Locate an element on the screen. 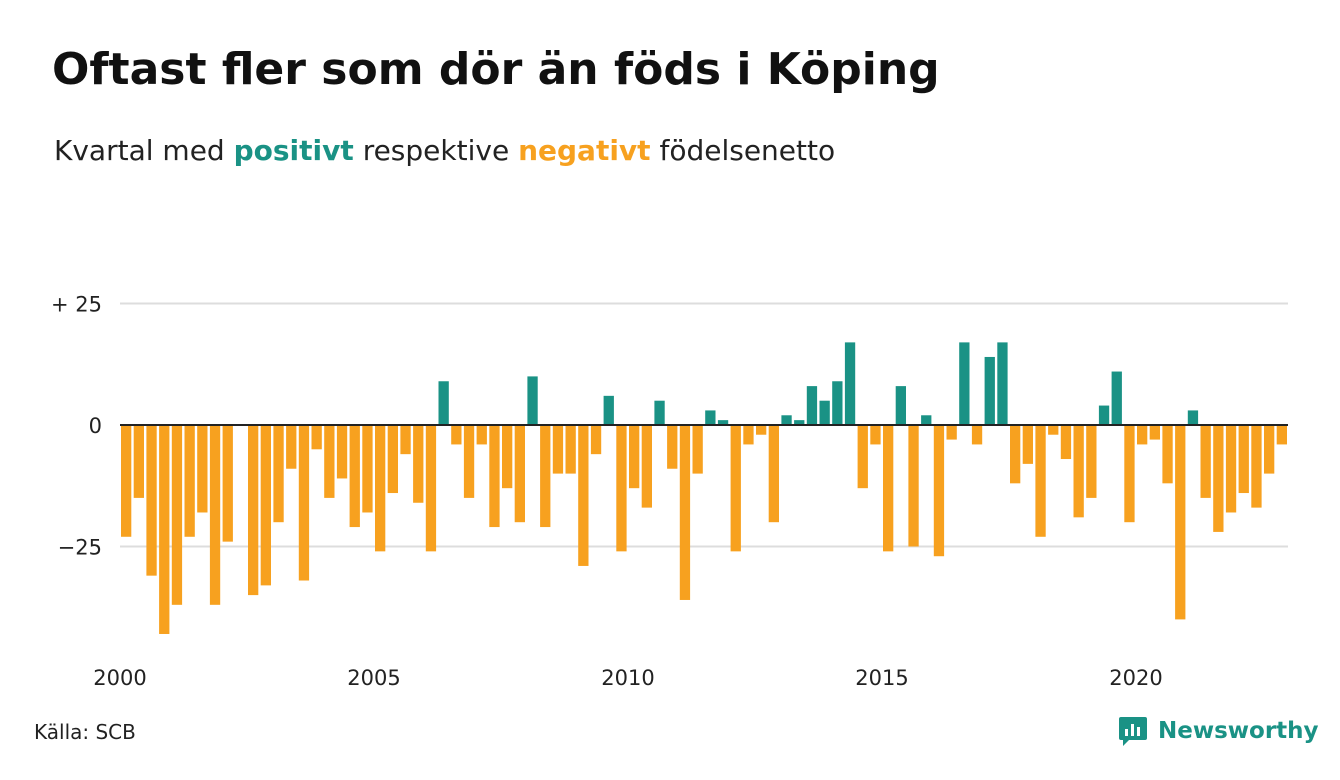 The height and width of the screenshot is (780, 1340). bar-q5 is located at coordinates (177, 515).